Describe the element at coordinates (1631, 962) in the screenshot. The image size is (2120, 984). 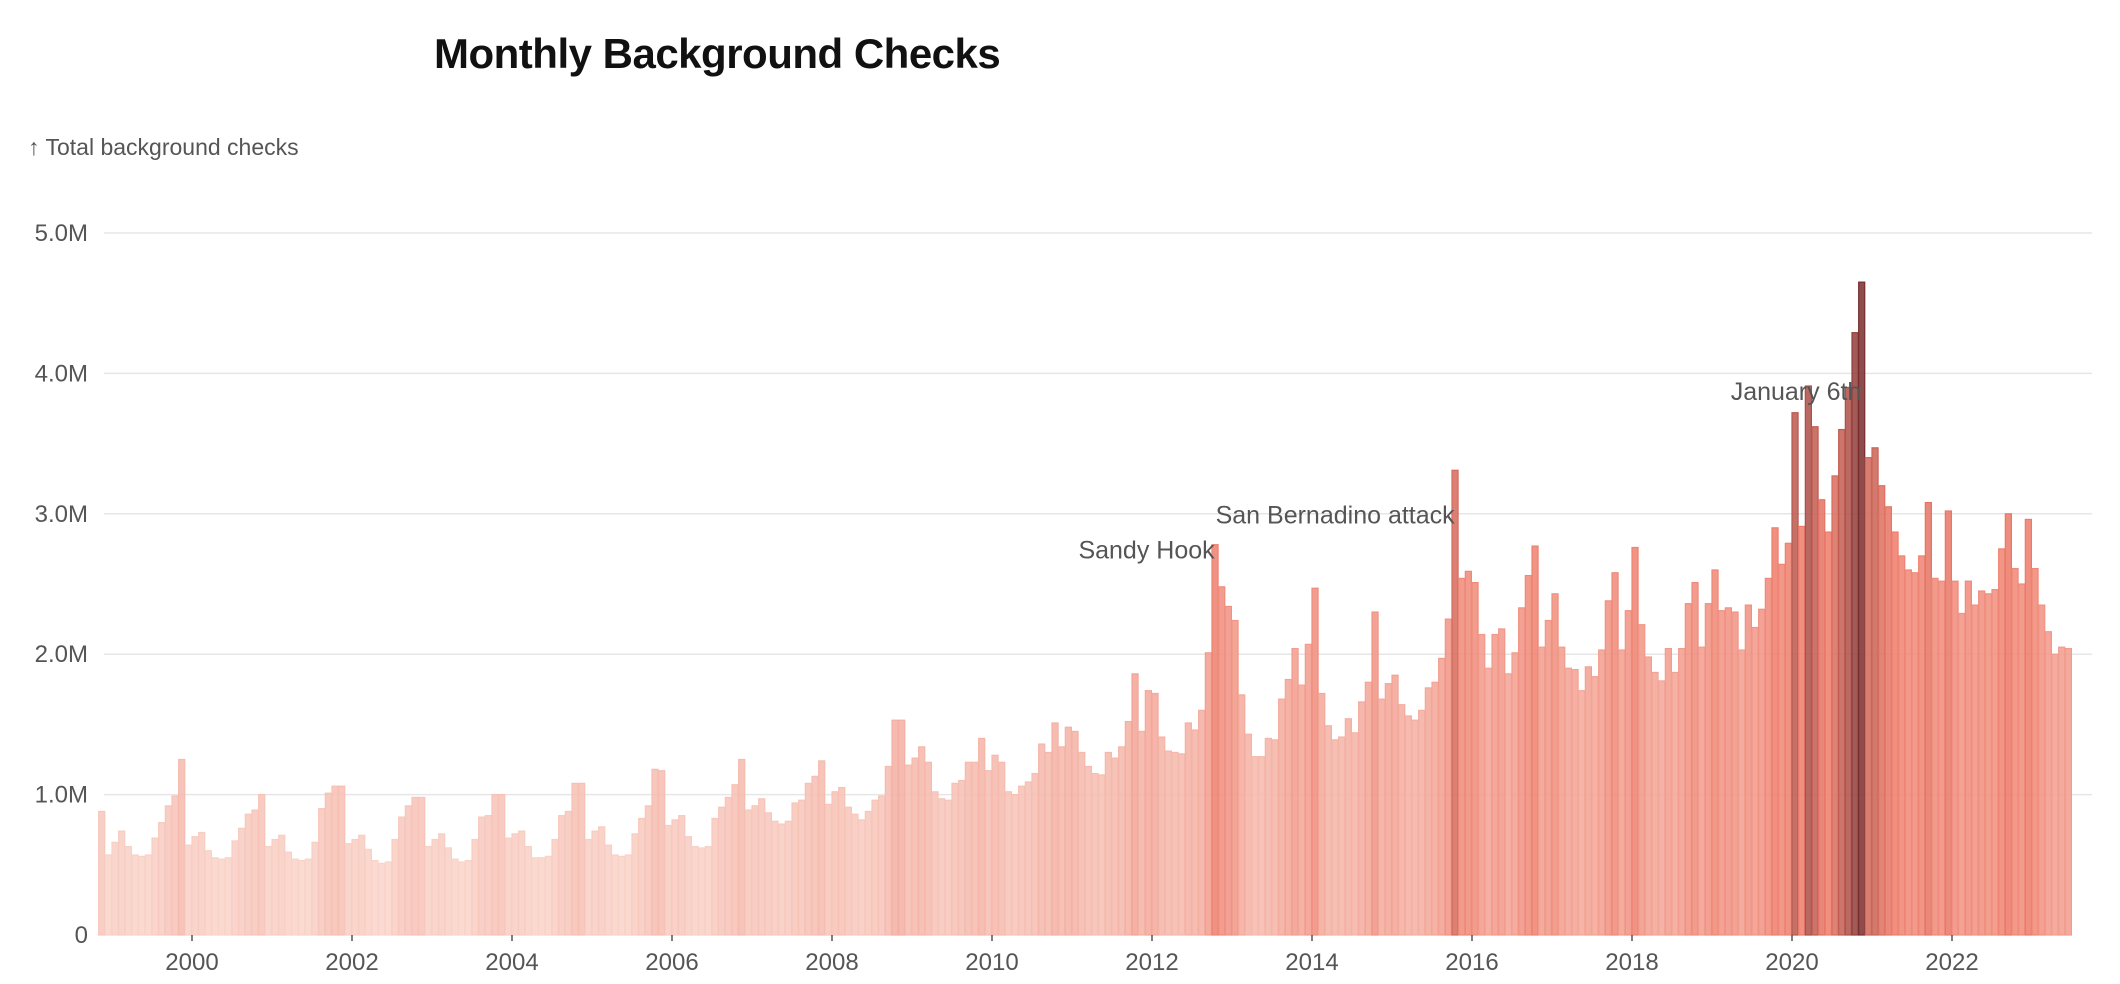
I see `x-tick-label: 2018` at that location.